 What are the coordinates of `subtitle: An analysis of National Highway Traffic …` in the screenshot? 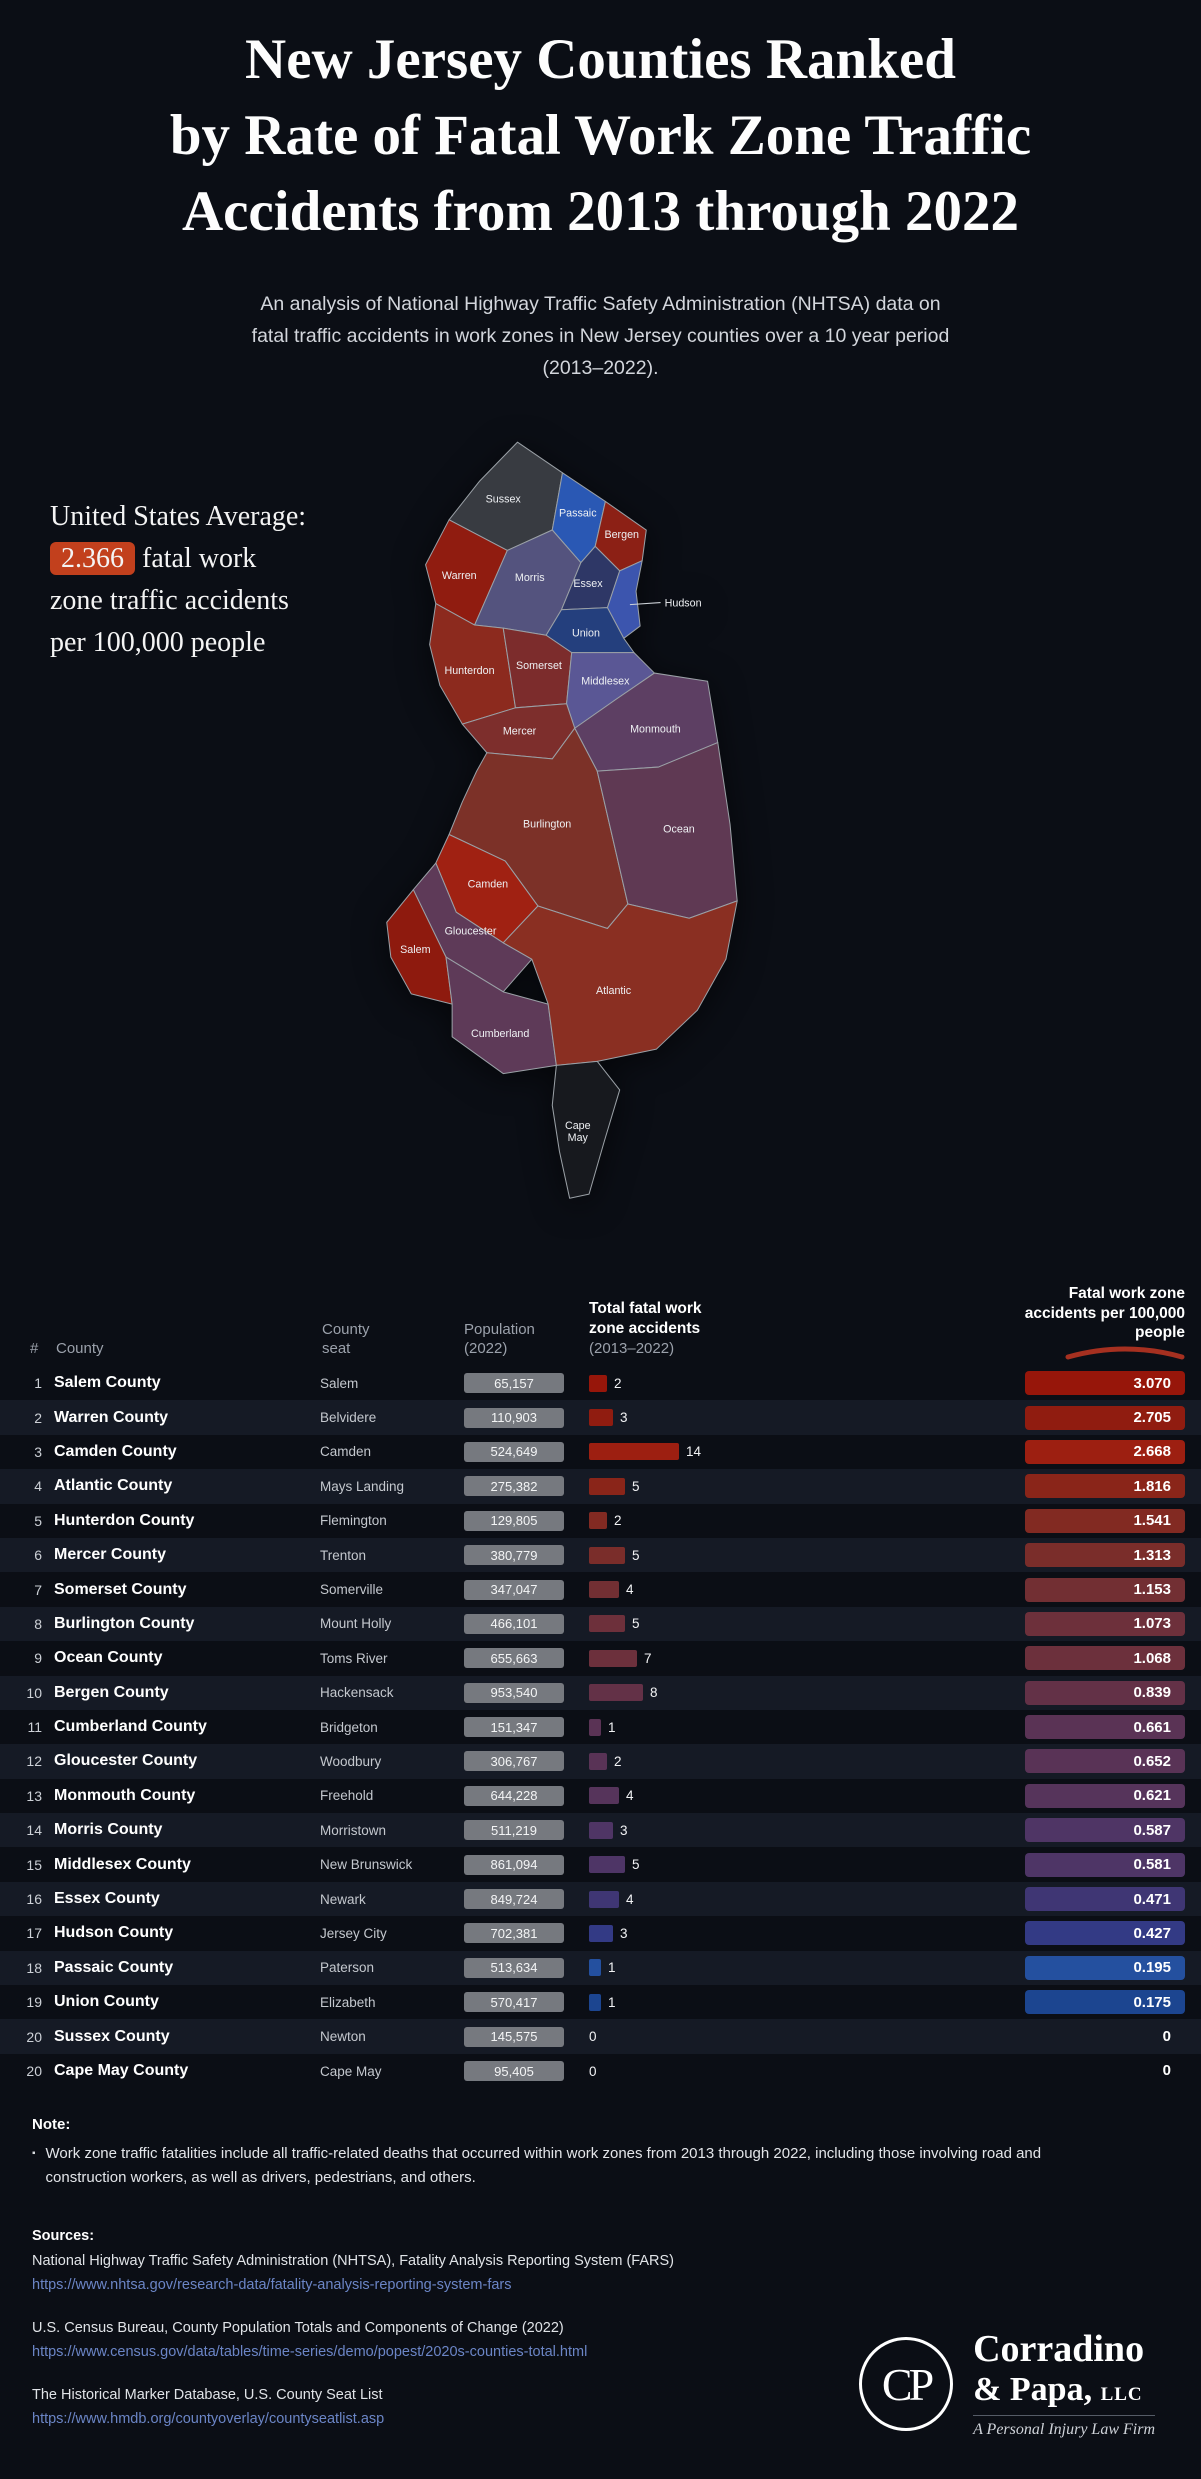 It's located at (600, 336).